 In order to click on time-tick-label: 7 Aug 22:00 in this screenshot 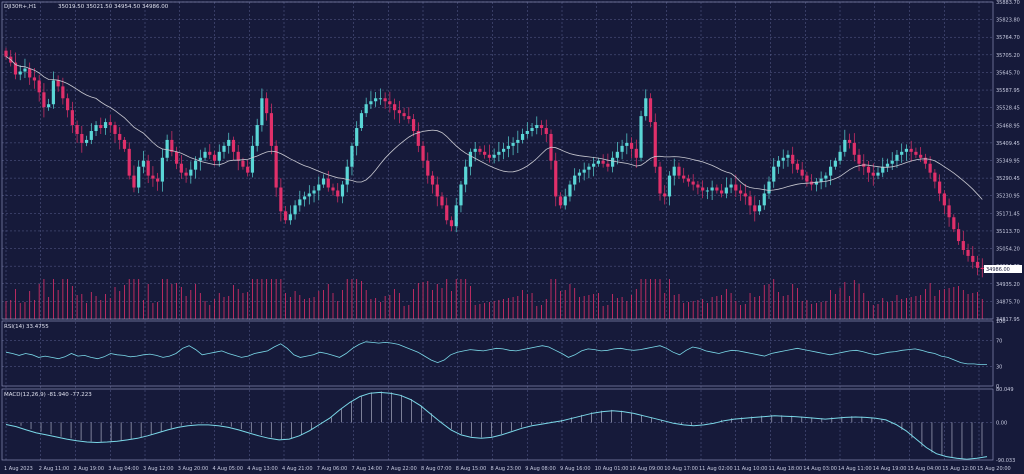, I will do `click(401, 469)`.